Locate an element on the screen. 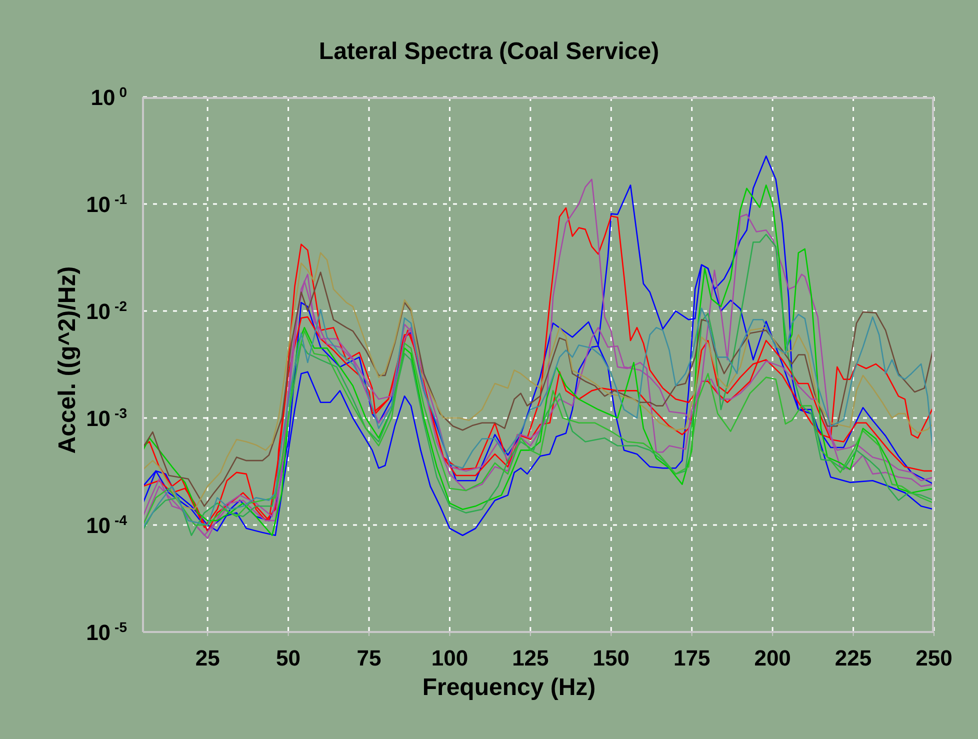  x-tick-label: 150 is located at coordinates (611, 658).